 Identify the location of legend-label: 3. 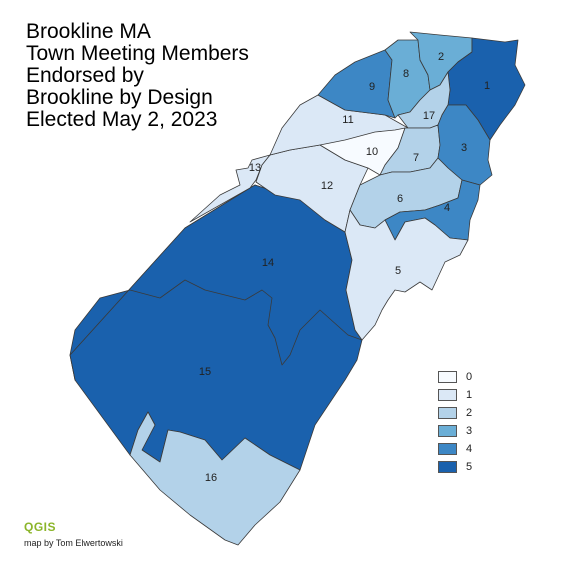
(469, 431).